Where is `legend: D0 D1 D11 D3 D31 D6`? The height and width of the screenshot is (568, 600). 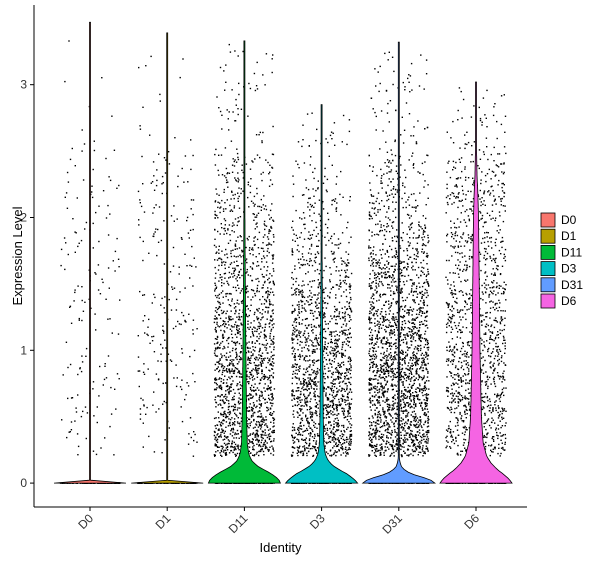 legend: D0 D1 D11 D3 D31 D6 is located at coordinates (561, 260).